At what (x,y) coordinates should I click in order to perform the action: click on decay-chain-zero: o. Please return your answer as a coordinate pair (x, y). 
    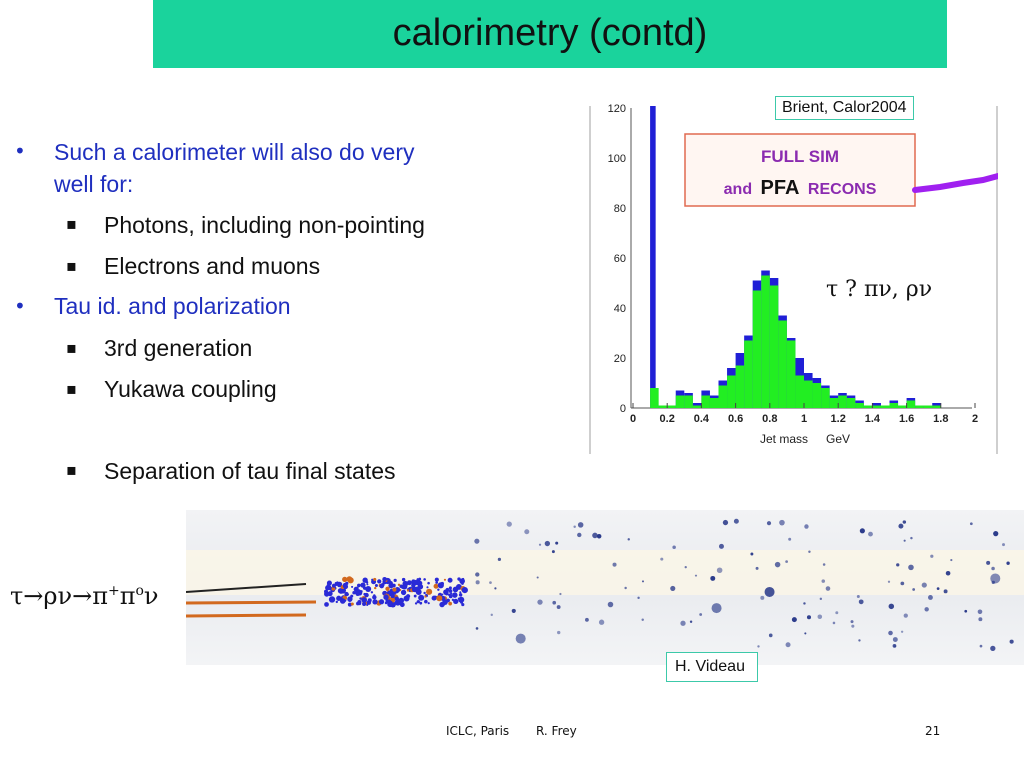
    Looking at the image, I should click on (139, 591).